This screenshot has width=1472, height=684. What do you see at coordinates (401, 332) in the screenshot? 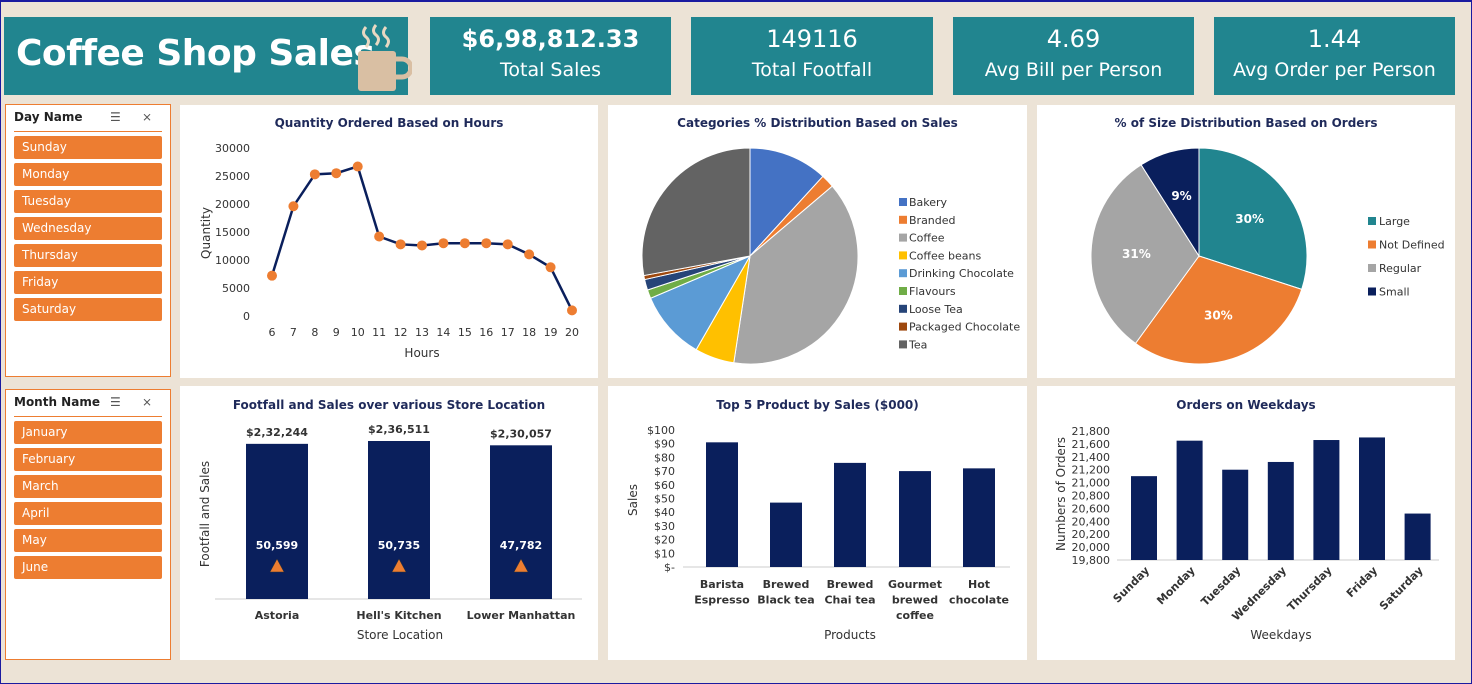
I see `x-tick-label: 12` at bounding box center [401, 332].